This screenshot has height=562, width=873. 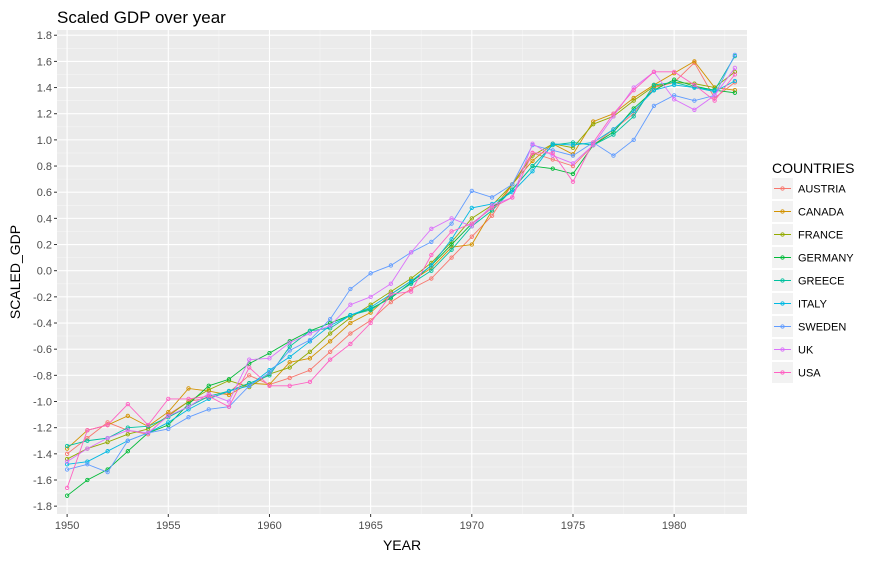 What do you see at coordinates (42, 429) in the screenshot?
I see `y-tick-label: -1.2` at bounding box center [42, 429].